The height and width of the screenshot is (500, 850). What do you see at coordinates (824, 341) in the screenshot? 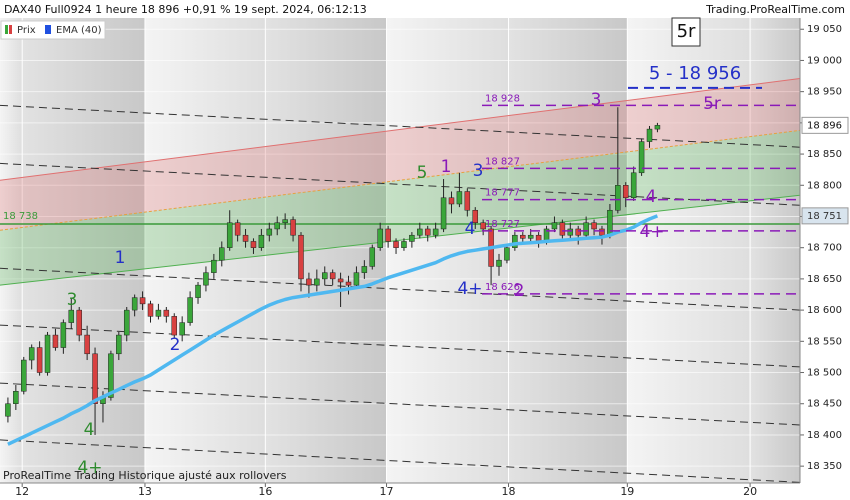
I see `y-tick-label: 18 550` at bounding box center [824, 341].